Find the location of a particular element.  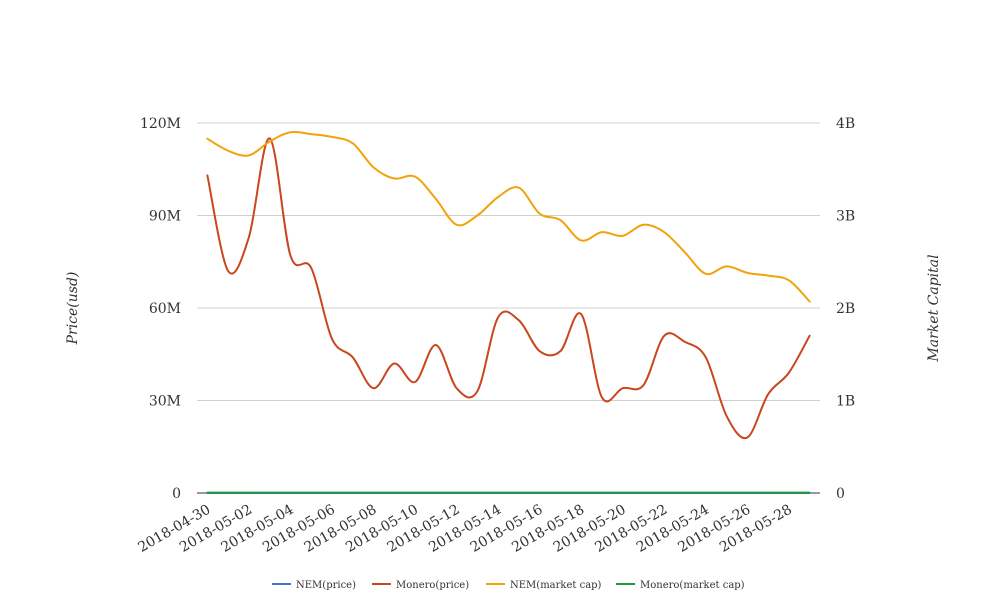

y-left-tick-label: 0 is located at coordinates (176, 494).